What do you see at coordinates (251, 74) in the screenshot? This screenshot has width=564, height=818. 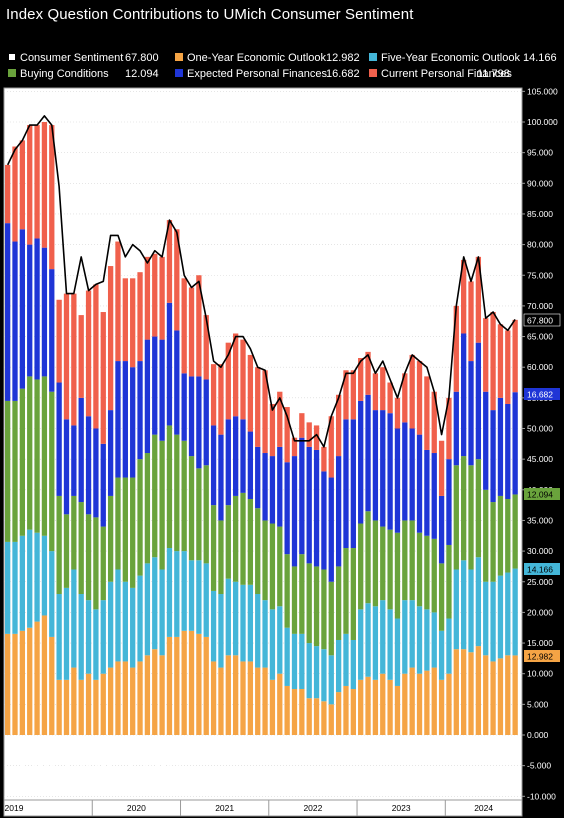 I see `legend-entry-expected-personal-finances: Expected Personal Finances` at bounding box center [251, 74].